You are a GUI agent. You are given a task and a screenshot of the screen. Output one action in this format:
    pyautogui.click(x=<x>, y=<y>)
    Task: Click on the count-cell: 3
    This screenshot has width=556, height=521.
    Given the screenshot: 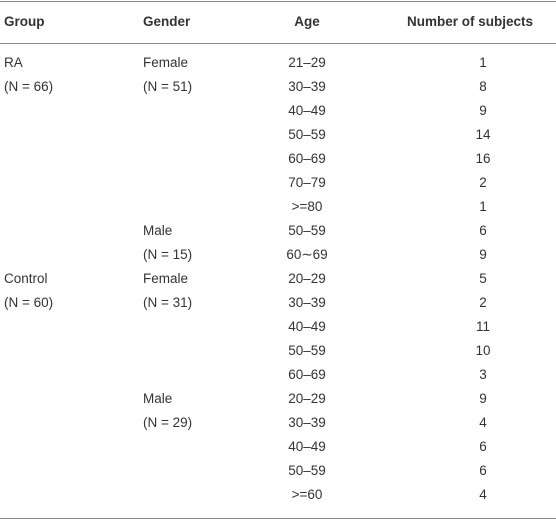 What is the action you would take?
    pyautogui.click(x=483, y=374)
    